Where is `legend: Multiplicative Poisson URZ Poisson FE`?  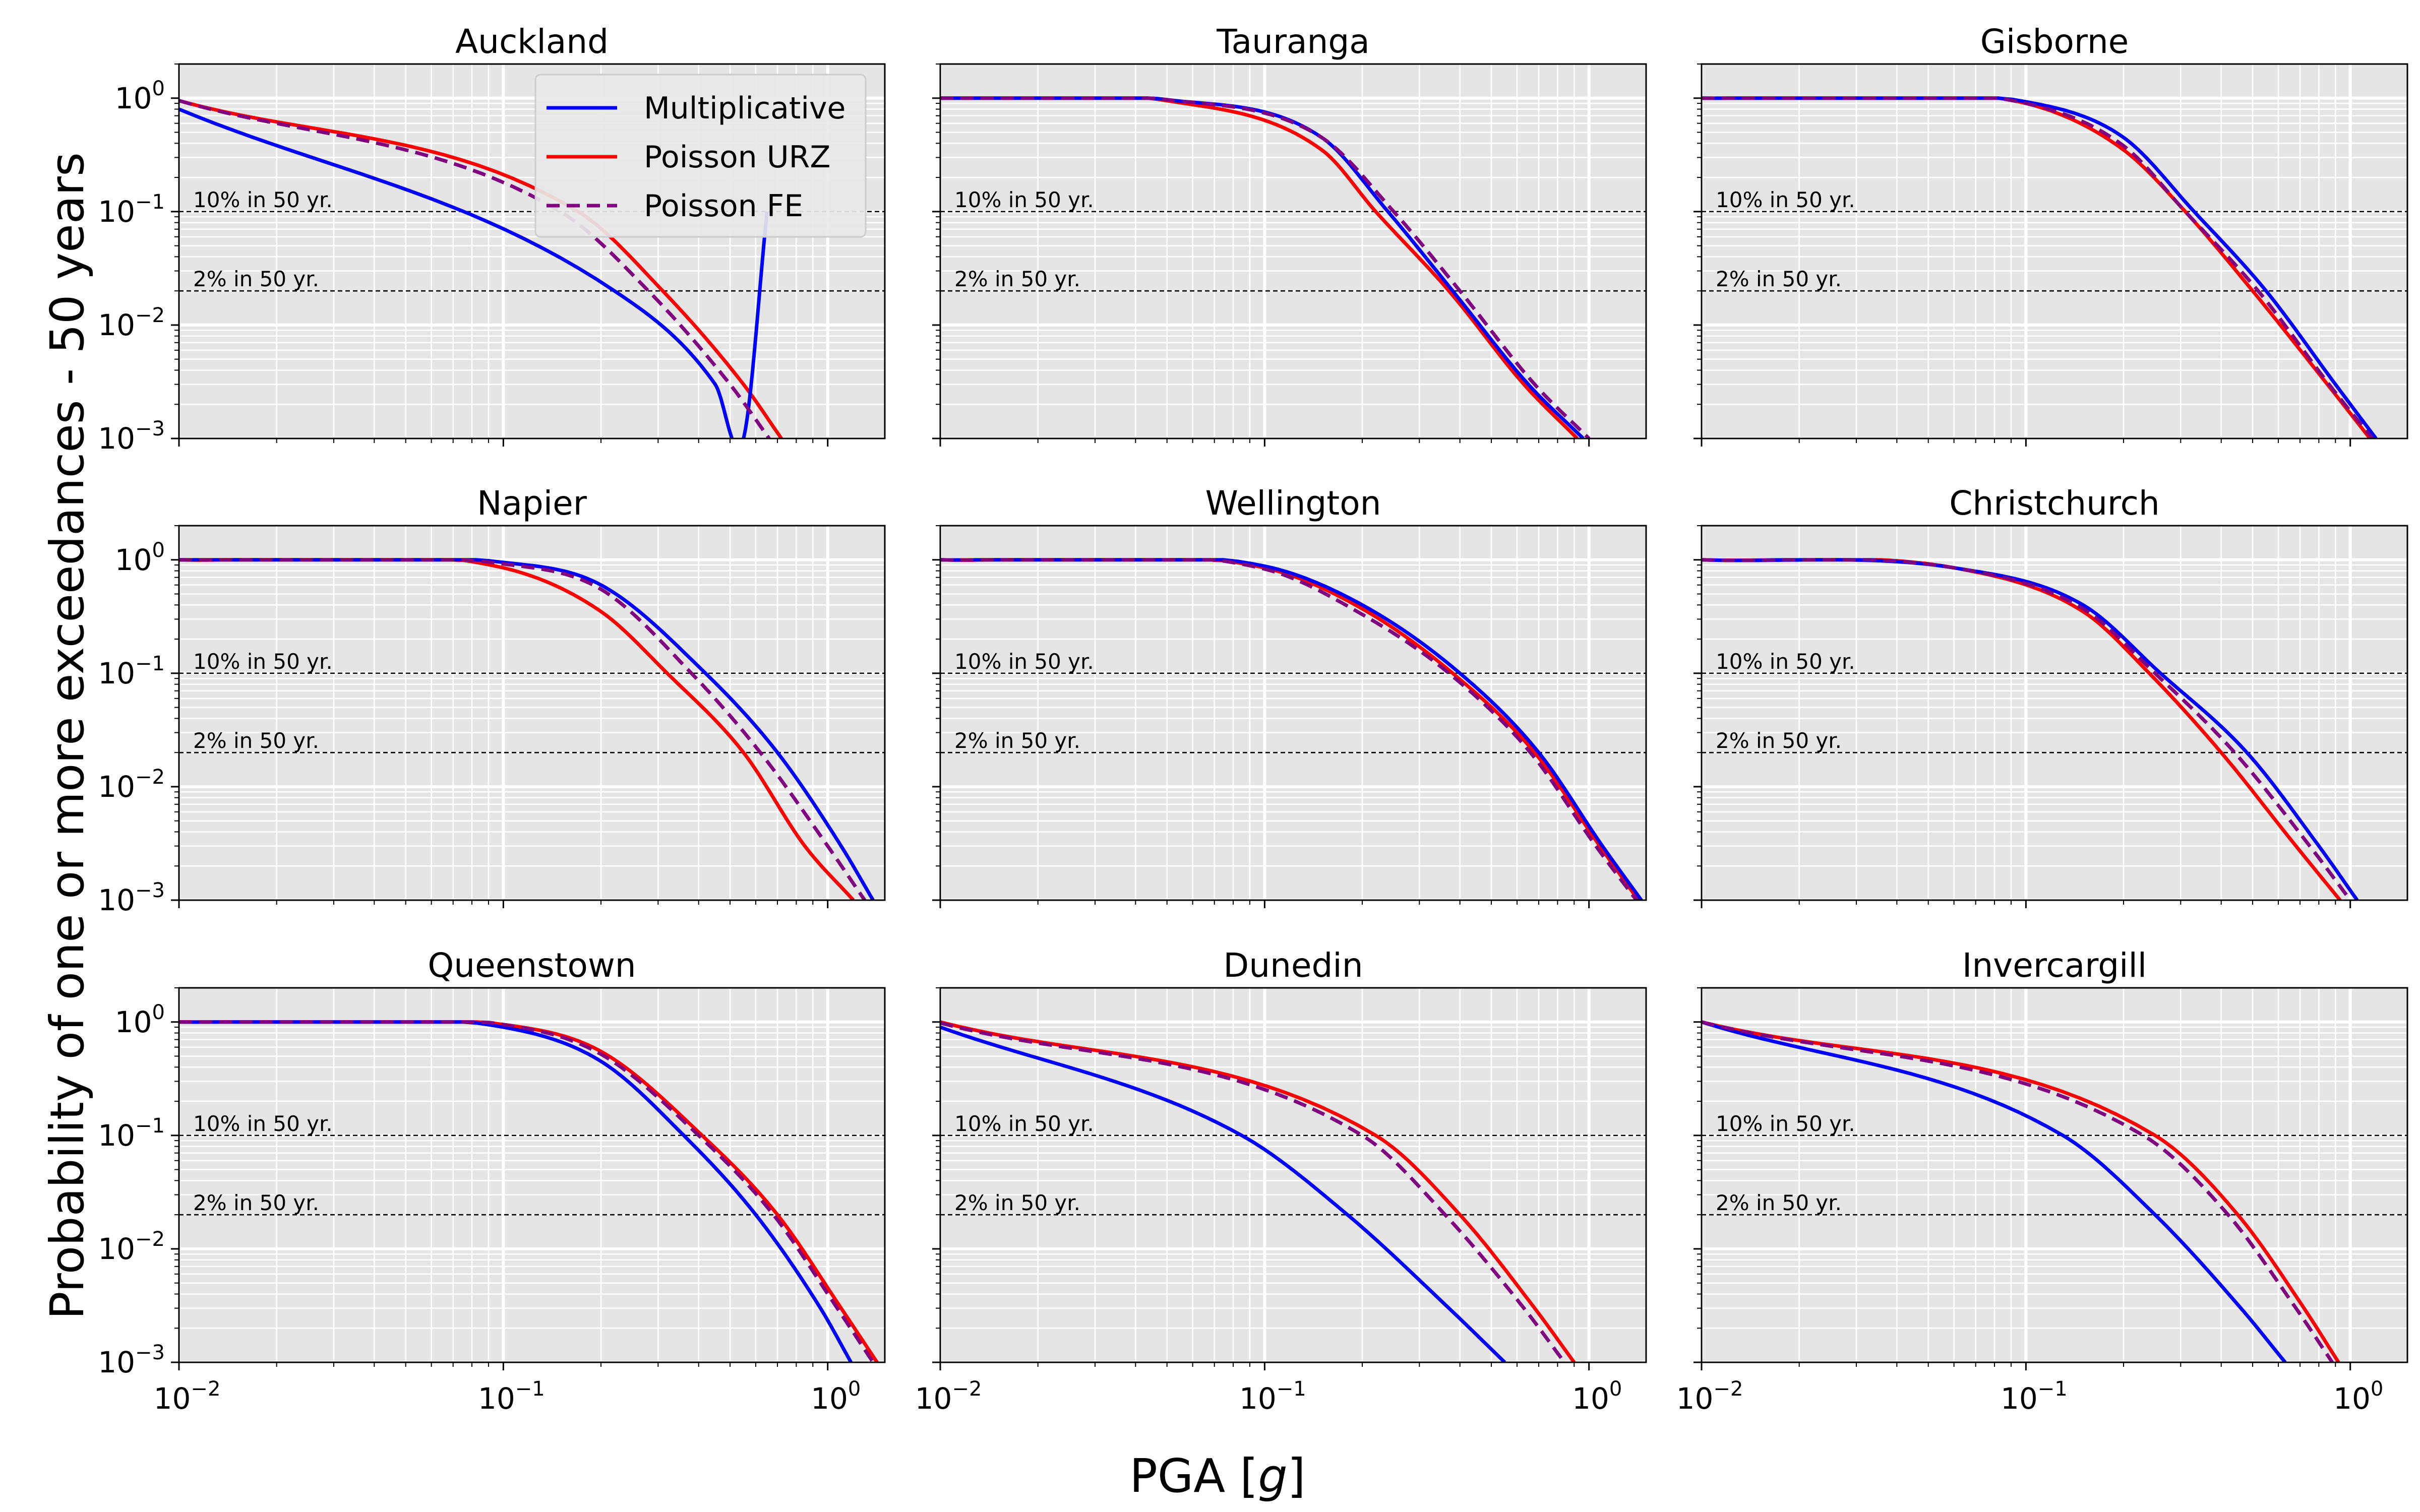 legend: Multiplicative Poisson URZ Poisson FE is located at coordinates (700, 156).